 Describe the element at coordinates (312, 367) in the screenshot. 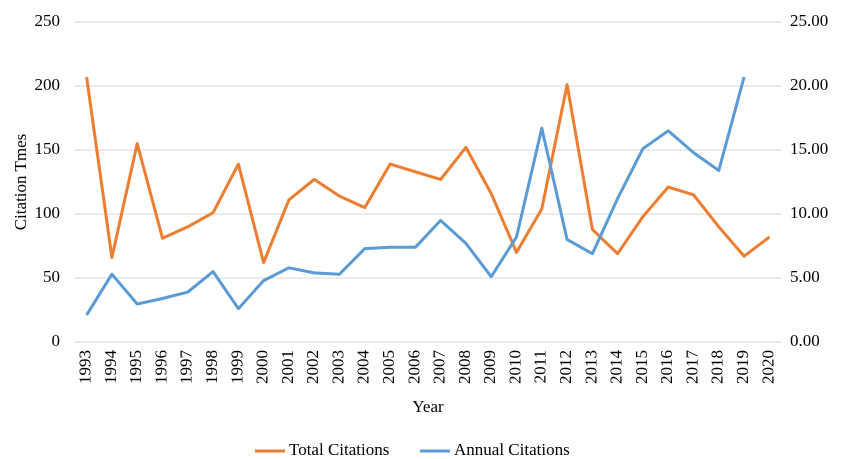

I see `x-tick-label: 2002` at that location.